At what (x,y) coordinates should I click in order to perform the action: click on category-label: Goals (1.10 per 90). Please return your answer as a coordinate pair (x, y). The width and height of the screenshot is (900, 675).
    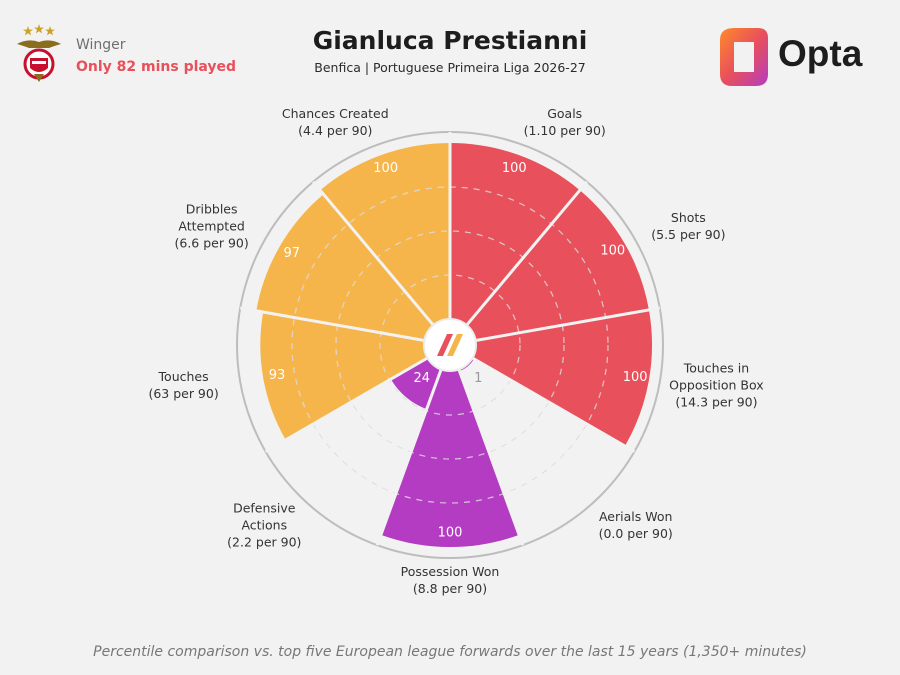
    Looking at the image, I should click on (565, 122).